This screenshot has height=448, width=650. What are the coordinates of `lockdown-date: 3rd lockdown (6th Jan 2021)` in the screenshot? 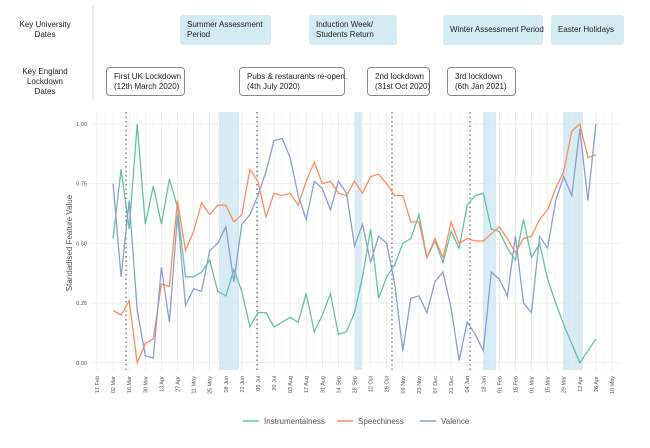 It's located at (481, 81).